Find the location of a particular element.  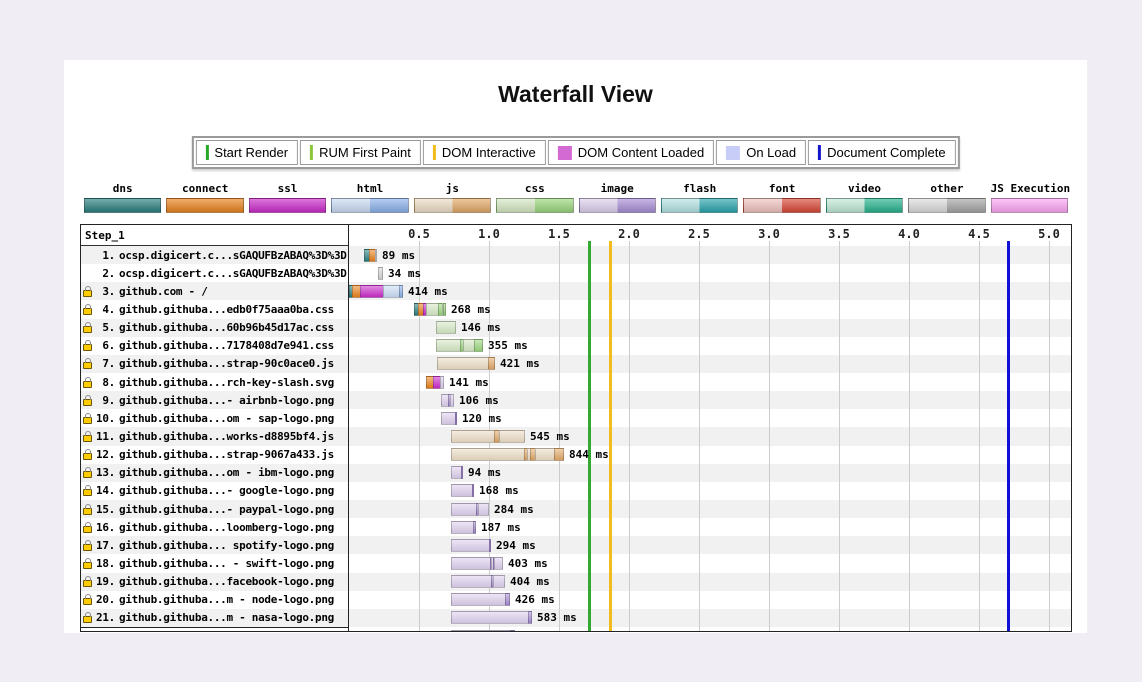

request-row: 9. github.githuba...- airbnb-logo.png is located at coordinates (214, 400).